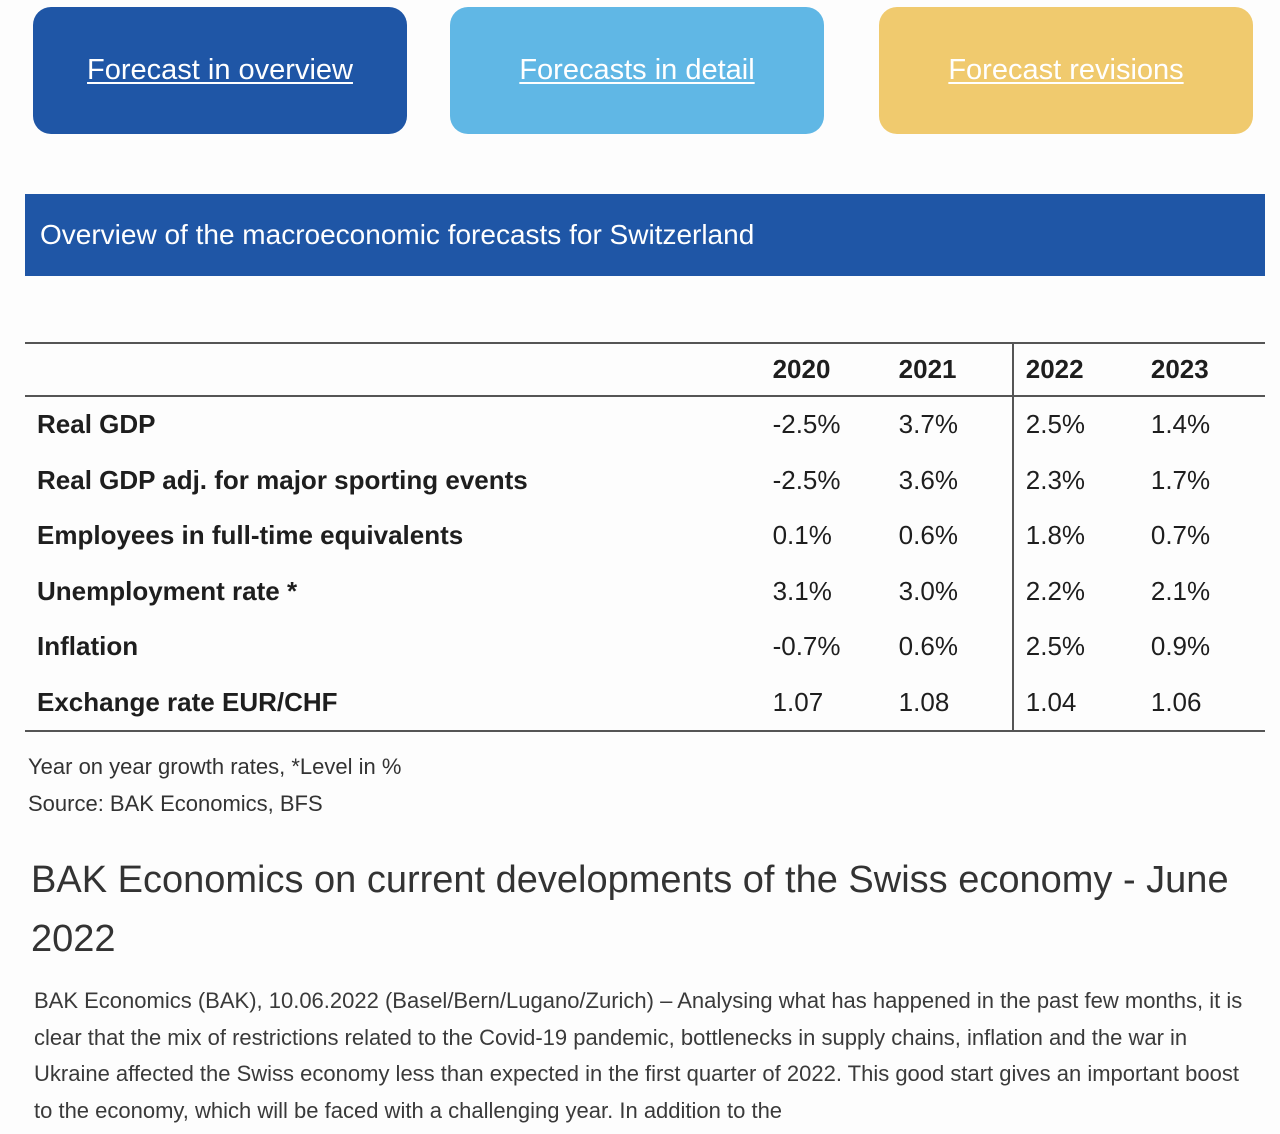  I want to click on row-label: Inflation, so click(88, 646).